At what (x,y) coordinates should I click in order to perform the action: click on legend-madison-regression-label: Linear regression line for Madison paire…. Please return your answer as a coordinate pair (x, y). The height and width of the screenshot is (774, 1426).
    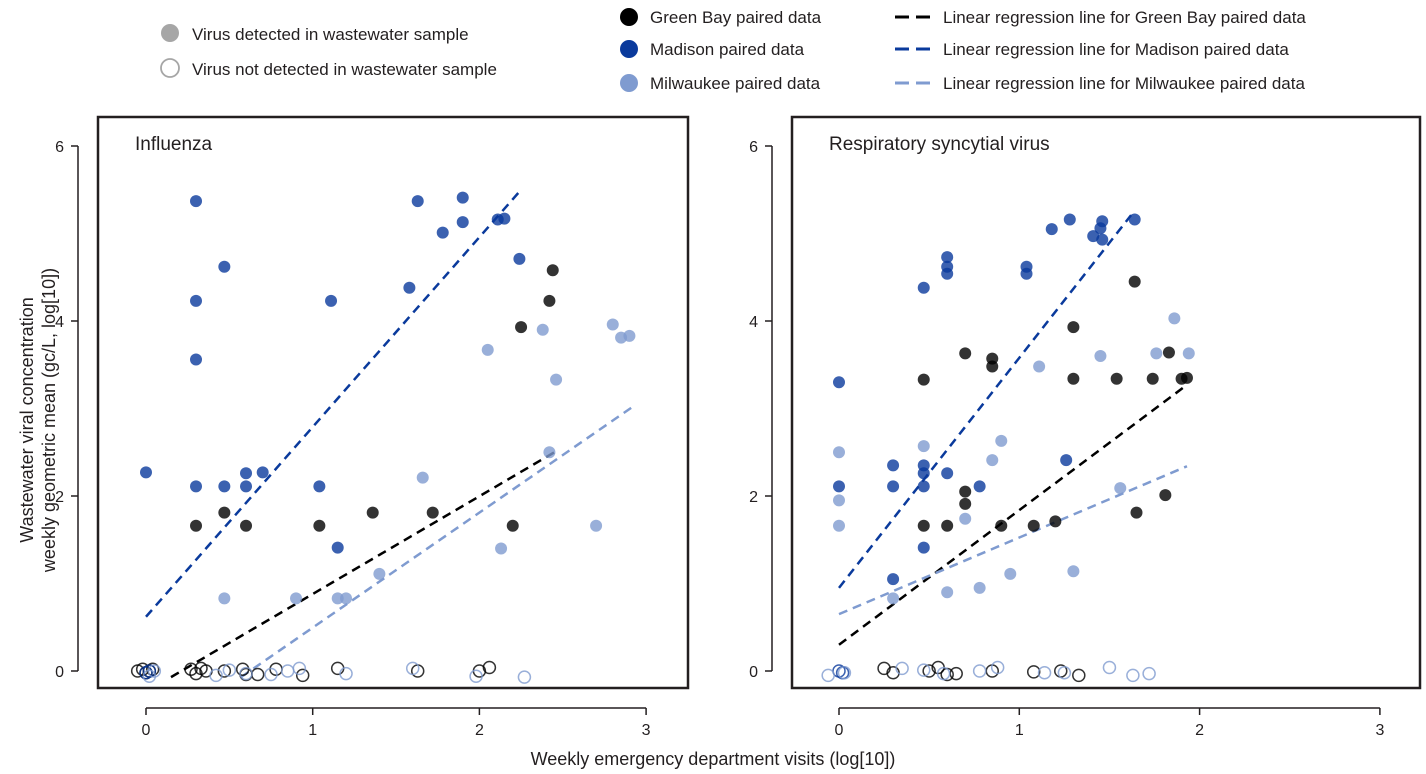
    Looking at the image, I should click on (1116, 49).